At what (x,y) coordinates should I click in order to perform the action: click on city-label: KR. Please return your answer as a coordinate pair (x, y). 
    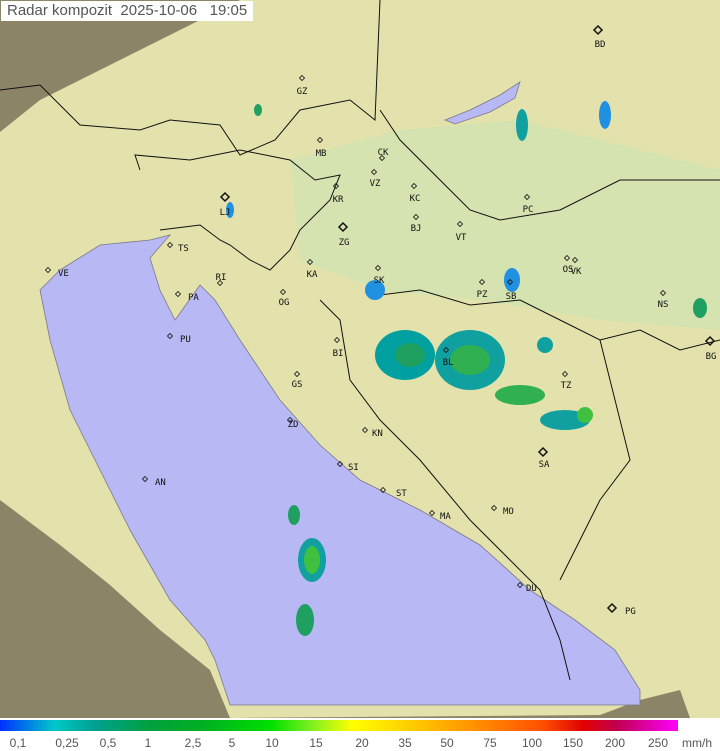
    Looking at the image, I should click on (338, 200).